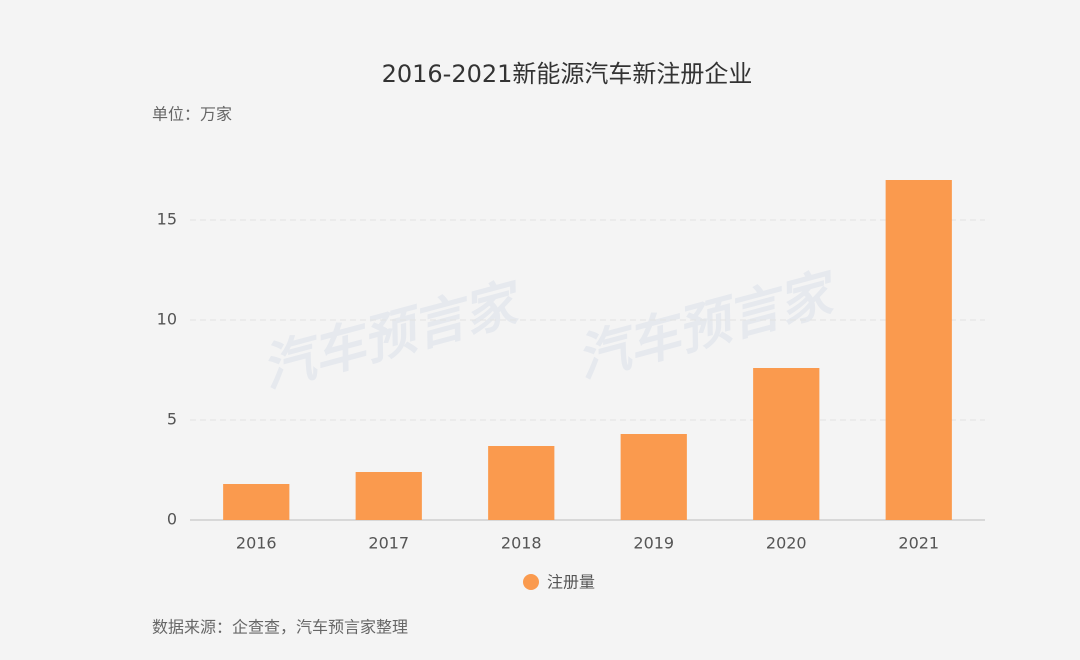 This screenshot has width=1080, height=660. Describe the element at coordinates (918, 543) in the screenshot. I see `x-tick-label: 2021` at that location.